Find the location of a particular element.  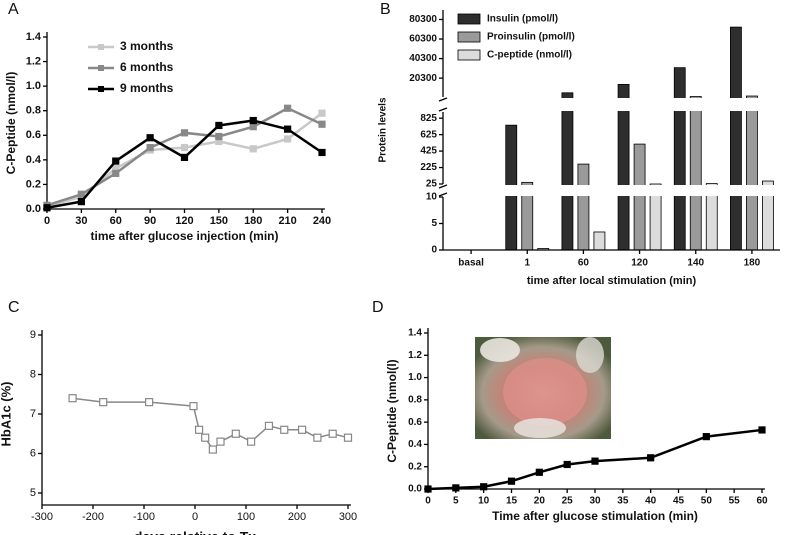

x-tick-label: 10 is located at coordinates (484, 501).